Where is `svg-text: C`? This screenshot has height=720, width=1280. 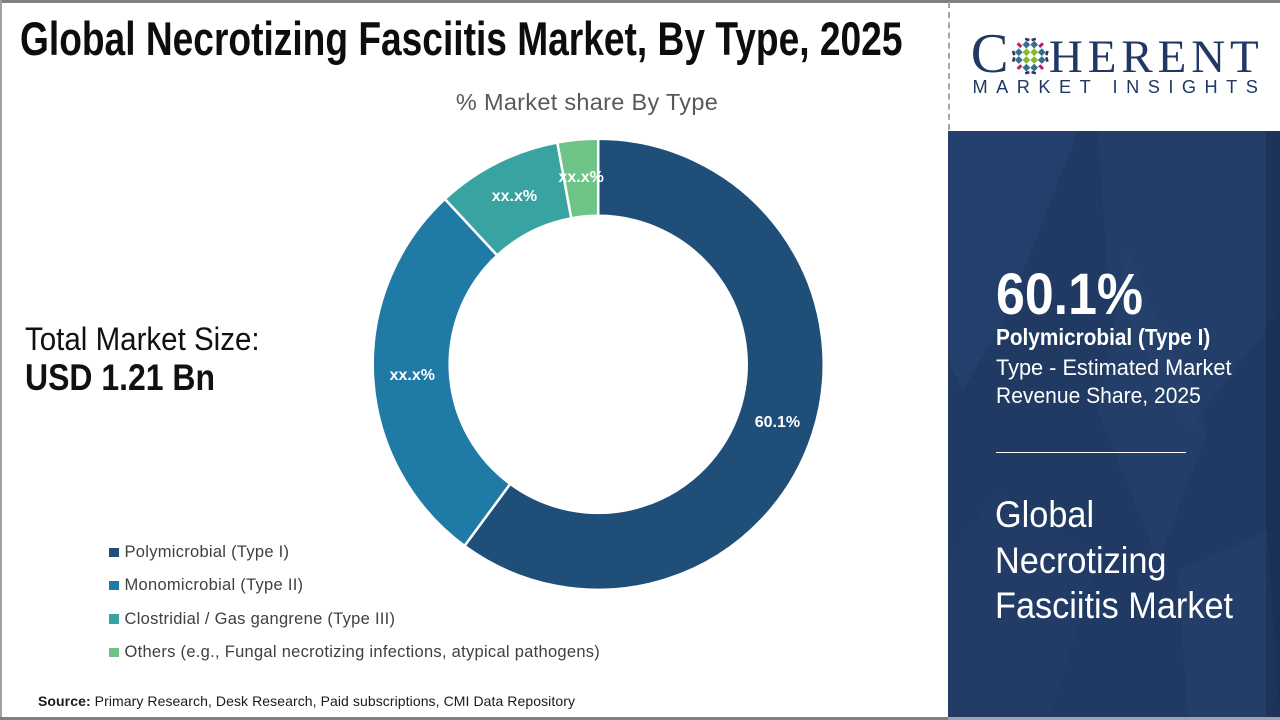 svg-text: C is located at coordinates (990, 55).